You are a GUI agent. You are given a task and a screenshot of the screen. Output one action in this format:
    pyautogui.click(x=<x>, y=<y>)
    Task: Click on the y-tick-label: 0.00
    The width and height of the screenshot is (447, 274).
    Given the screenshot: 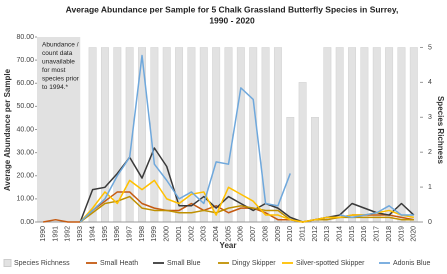 What is the action you would take?
    pyautogui.click(x=27, y=222)
    